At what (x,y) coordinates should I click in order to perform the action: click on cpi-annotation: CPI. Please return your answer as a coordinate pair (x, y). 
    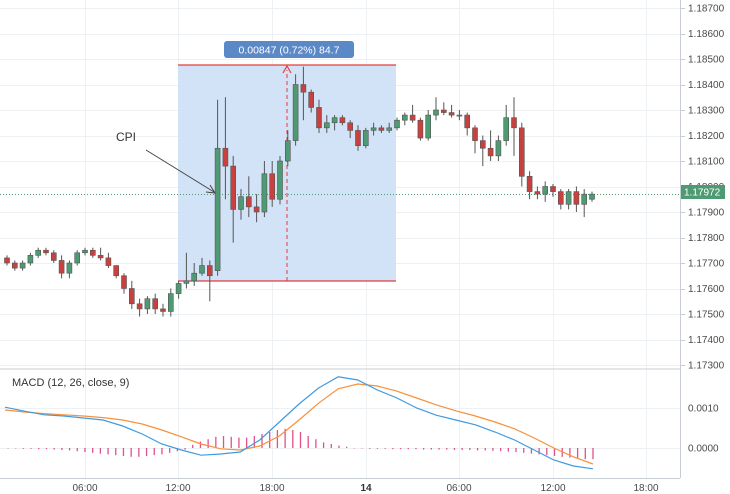
    Looking at the image, I should click on (166, 162).